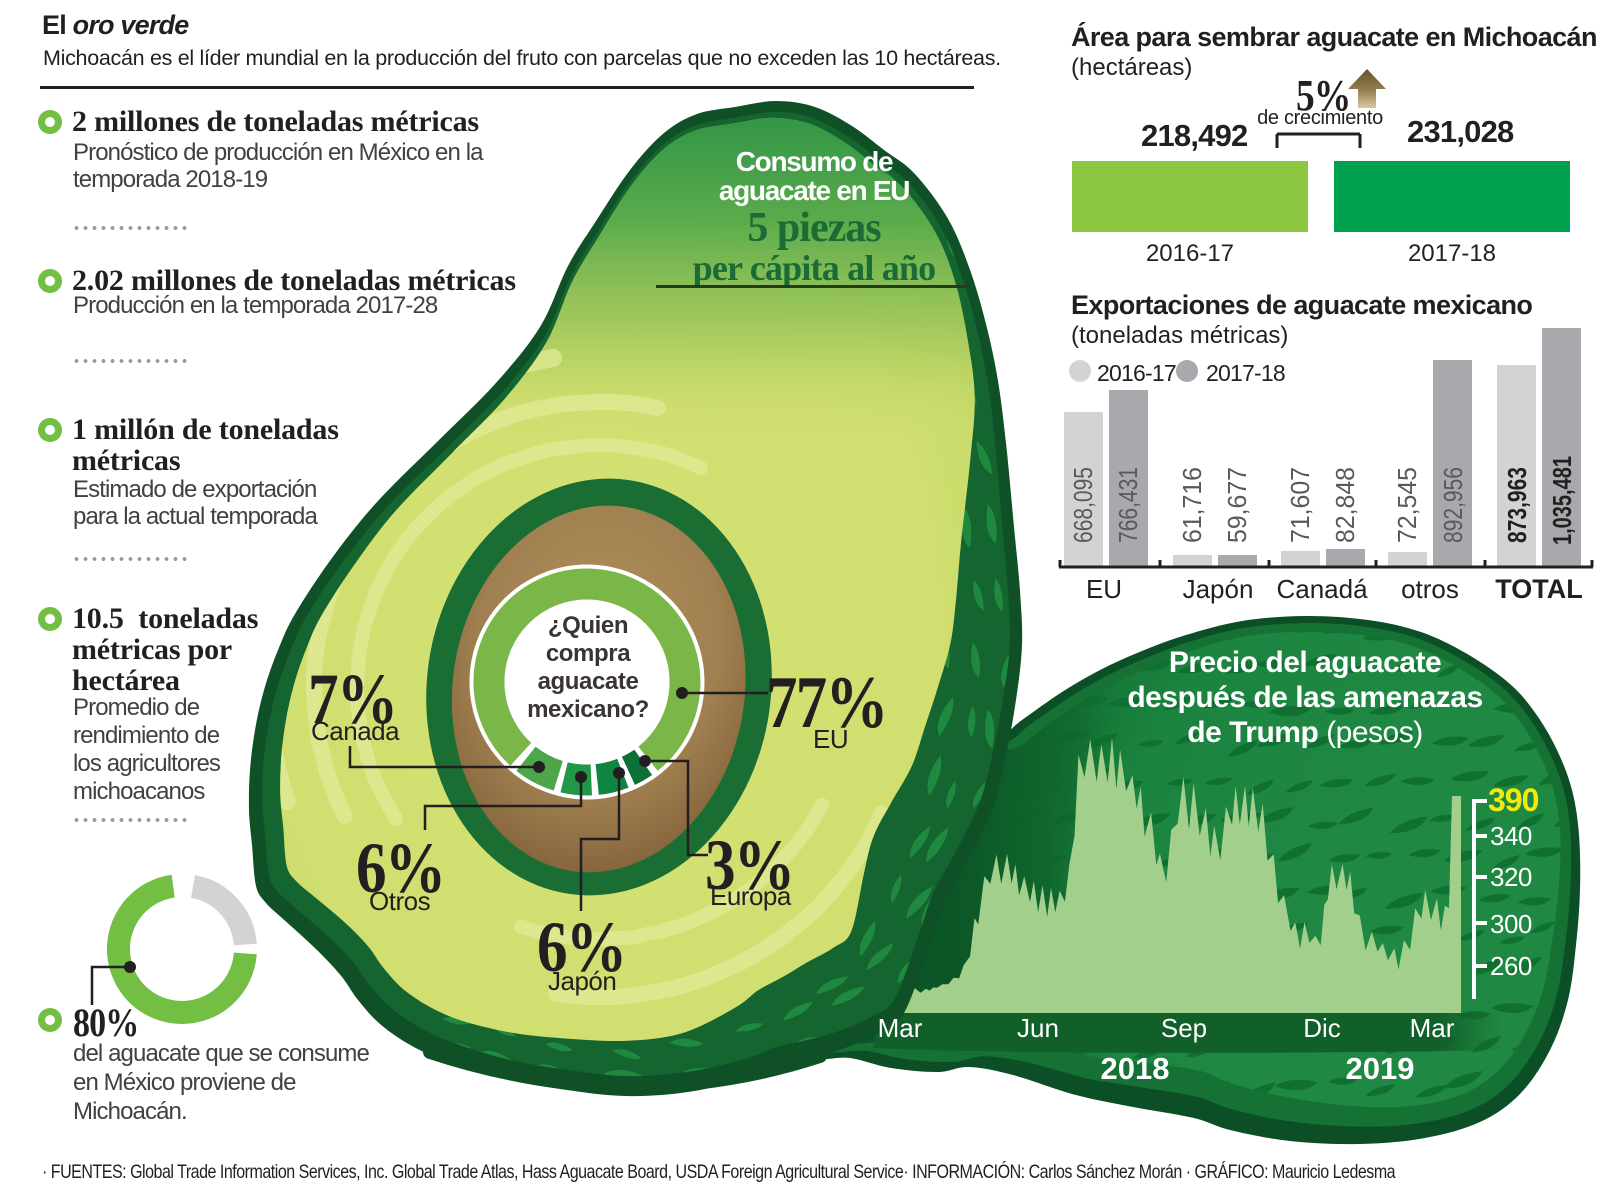 This screenshot has width=1600, height=1185. What do you see at coordinates (1511, 966) in the screenshot?
I see `svg-text: 260` at bounding box center [1511, 966].